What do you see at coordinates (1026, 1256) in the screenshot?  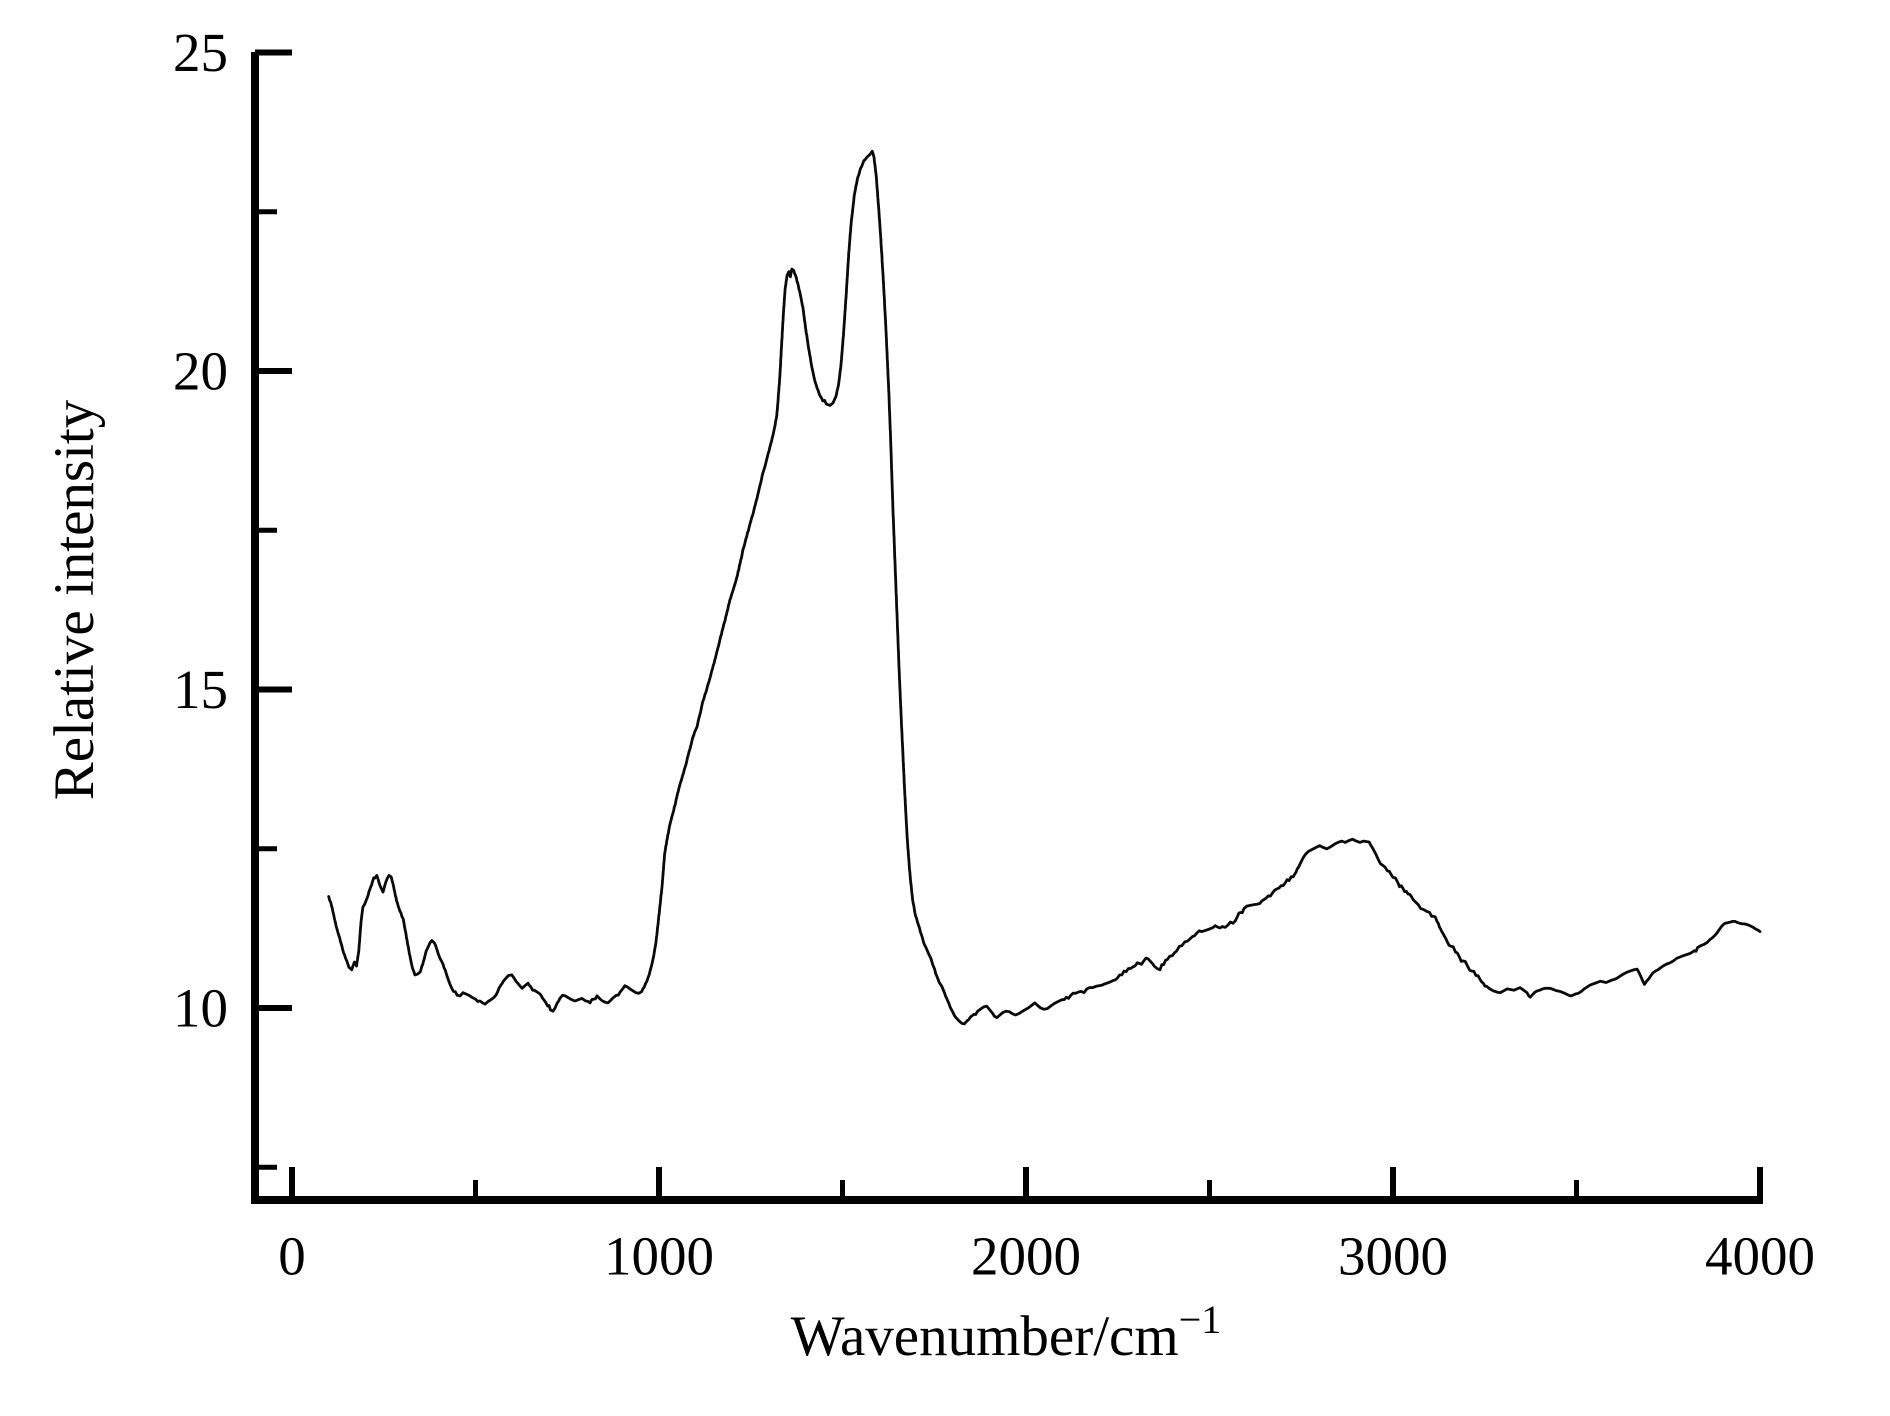 I see `x-tick-label: 2000` at bounding box center [1026, 1256].